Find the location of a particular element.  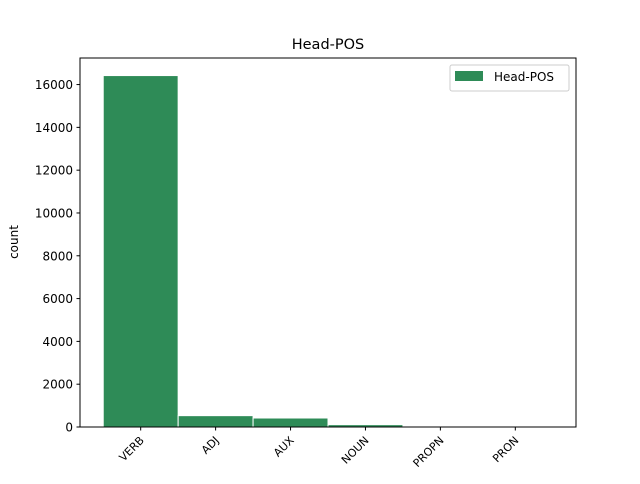

y-tick-label: 10000 is located at coordinates (54, 213).